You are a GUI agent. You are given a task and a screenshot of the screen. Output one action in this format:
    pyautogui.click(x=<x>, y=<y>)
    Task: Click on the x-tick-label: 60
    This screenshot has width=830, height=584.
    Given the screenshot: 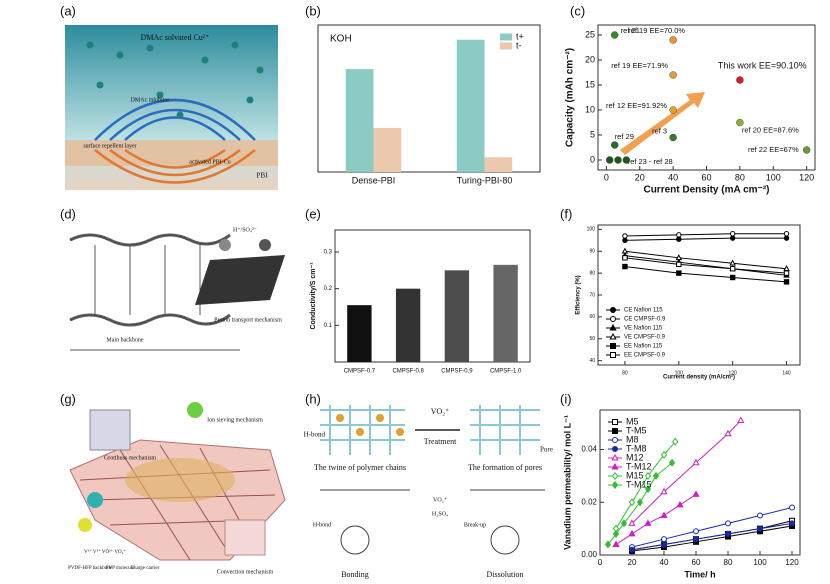 What is the action you would take?
    pyautogui.click(x=696, y=562)
    